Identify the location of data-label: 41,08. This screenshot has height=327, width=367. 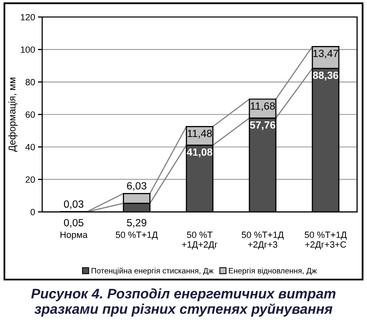
(199, 153).